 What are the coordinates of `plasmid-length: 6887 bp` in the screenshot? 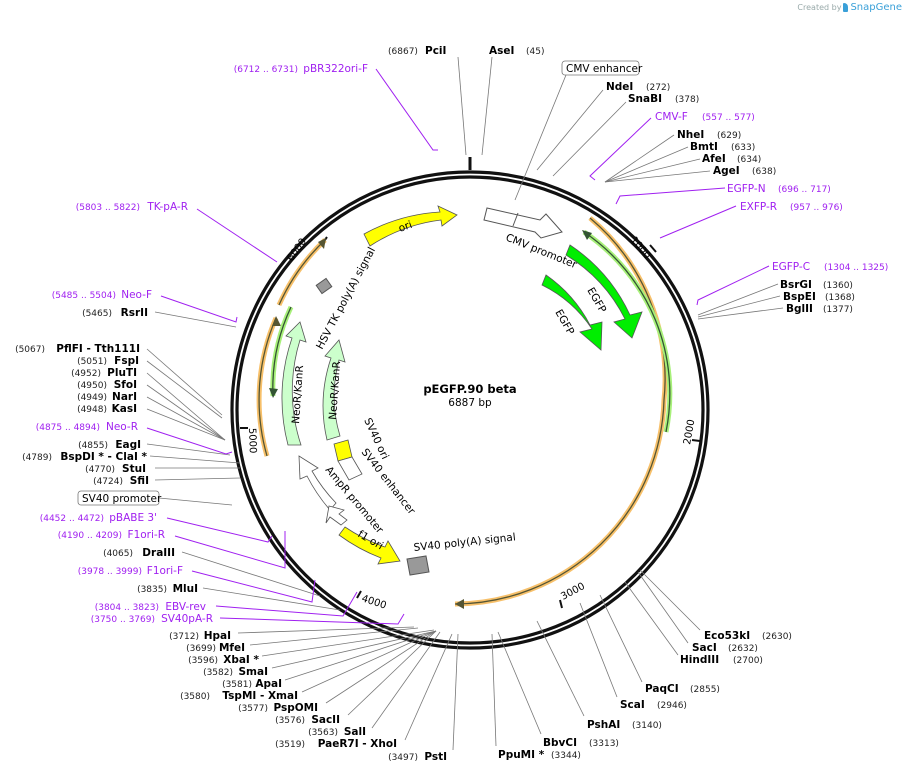 It's located at (470, 403).